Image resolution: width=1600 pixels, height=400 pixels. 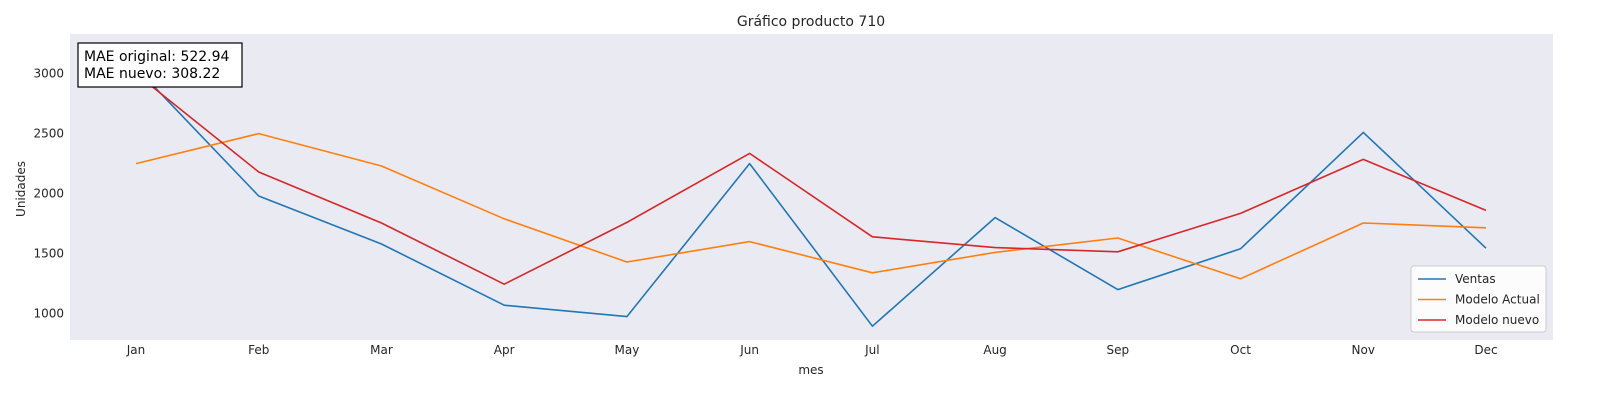 What do you see at coordinates (136, 350) in the screenshot?
I see `x-tick-label: Jan` at bounding box center [136, 350].